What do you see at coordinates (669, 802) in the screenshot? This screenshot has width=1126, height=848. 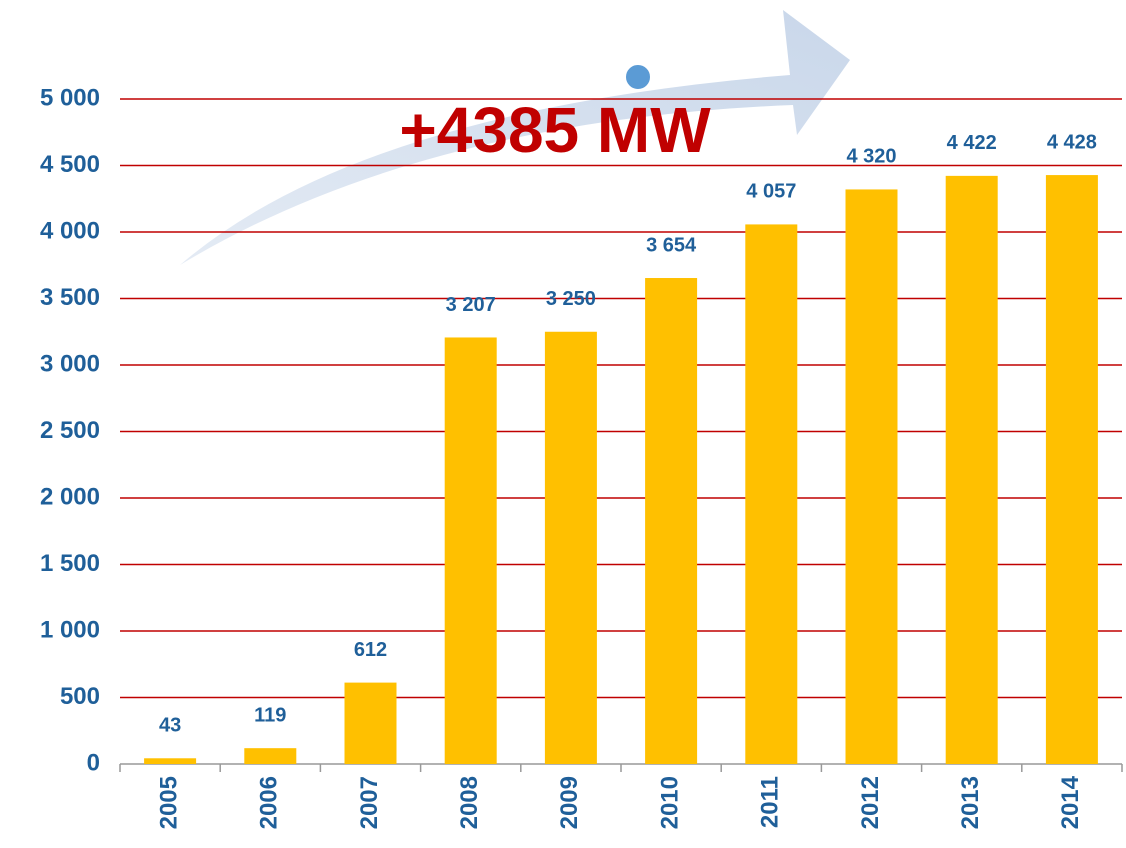 I see `x-tick-label: 2010` at bounding box center [669, 802].